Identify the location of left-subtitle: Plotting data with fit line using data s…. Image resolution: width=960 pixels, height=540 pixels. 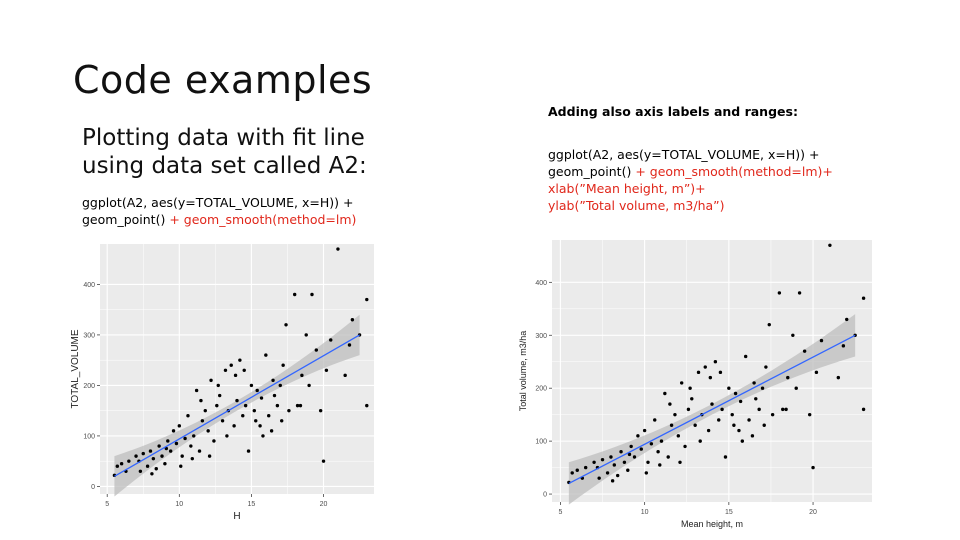
(242, 152).